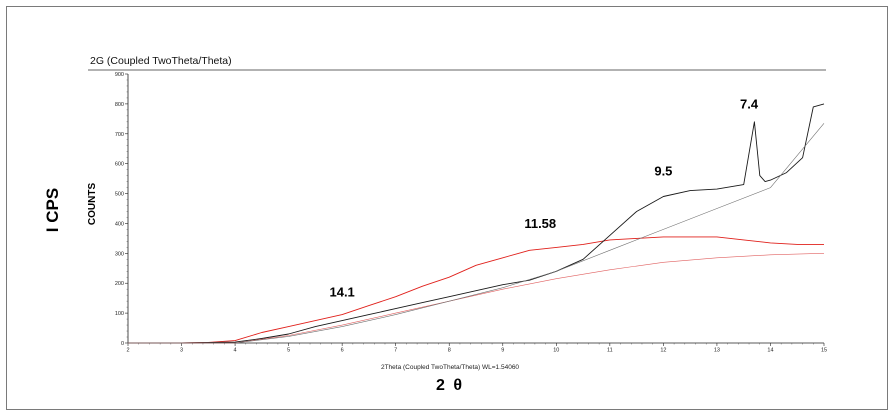  I want to click on peak-label: 7.4, so click(749, 103).